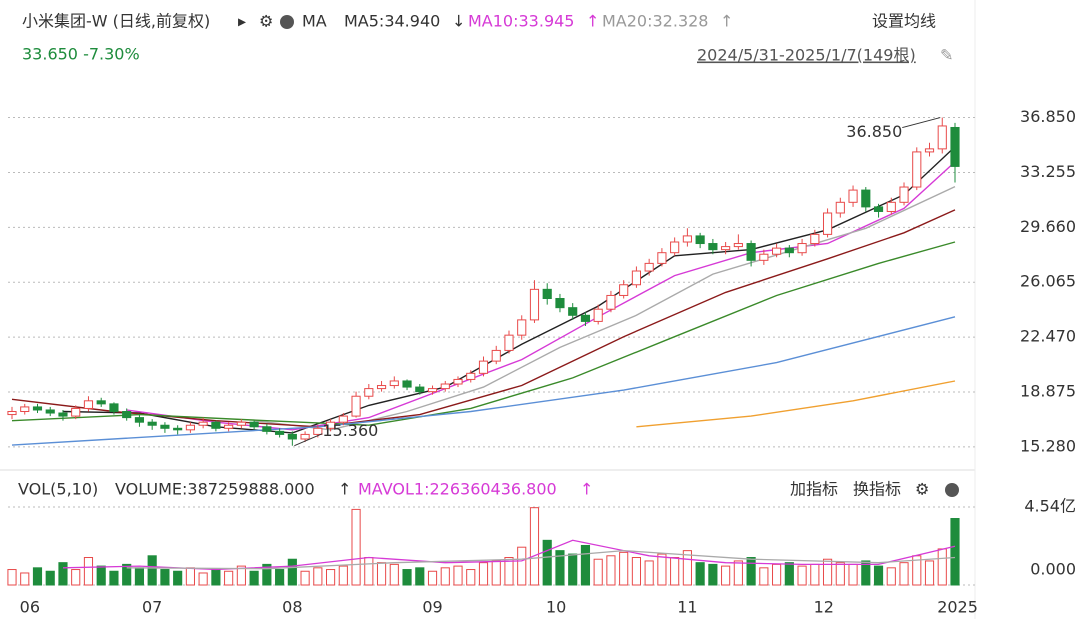  What do you see at coordinates (1048, 281) in the screenshot?
I see `y-tick-label: 26.065` at bounding box center [1048, 281].